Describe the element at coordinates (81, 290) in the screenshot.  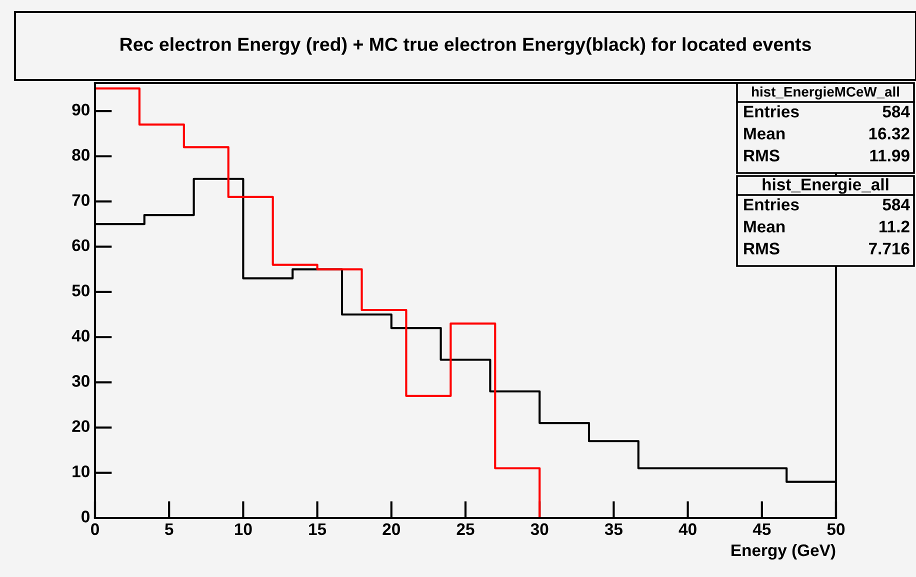
I see `y-tick-label: 50` at that location.